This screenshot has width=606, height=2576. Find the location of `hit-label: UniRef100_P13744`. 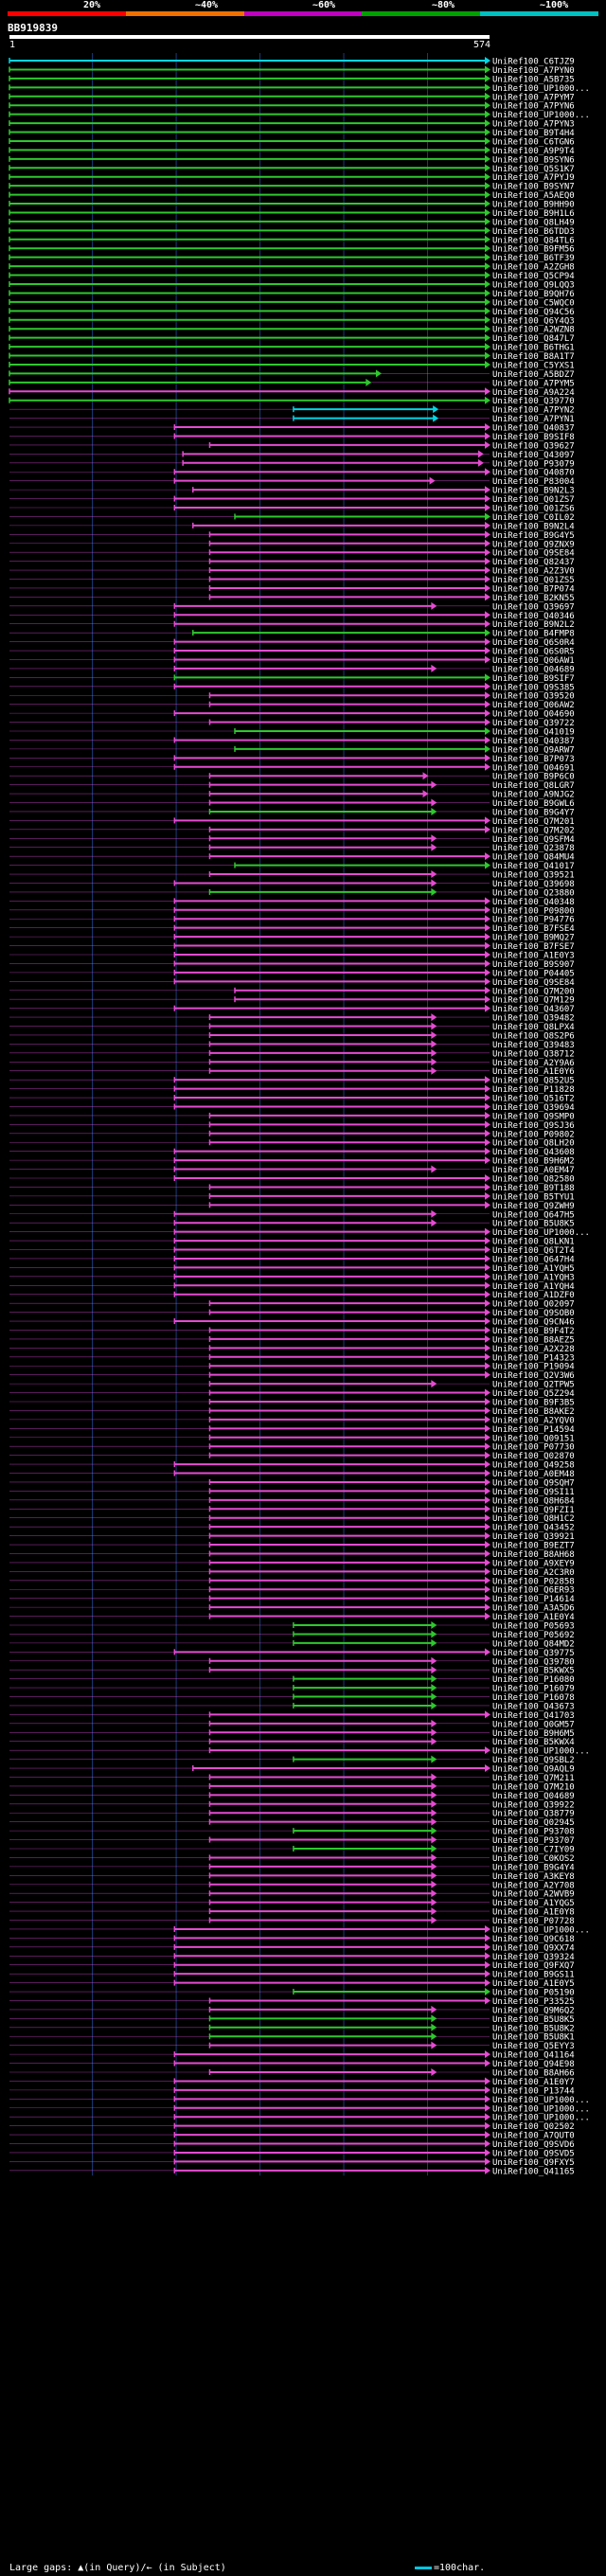

hit-label: UniRef100_P13744 is located at coordinates (533, 2091).